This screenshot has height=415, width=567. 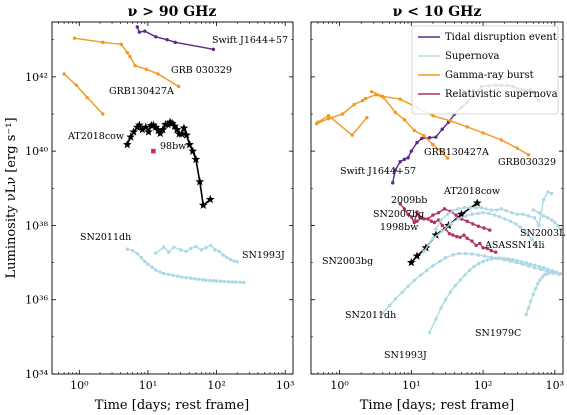 What do you see at coordinates (172, 12) in the screenshot?
I see `panel-title: ν > 90 GHz` at bounding box center [172, 12].